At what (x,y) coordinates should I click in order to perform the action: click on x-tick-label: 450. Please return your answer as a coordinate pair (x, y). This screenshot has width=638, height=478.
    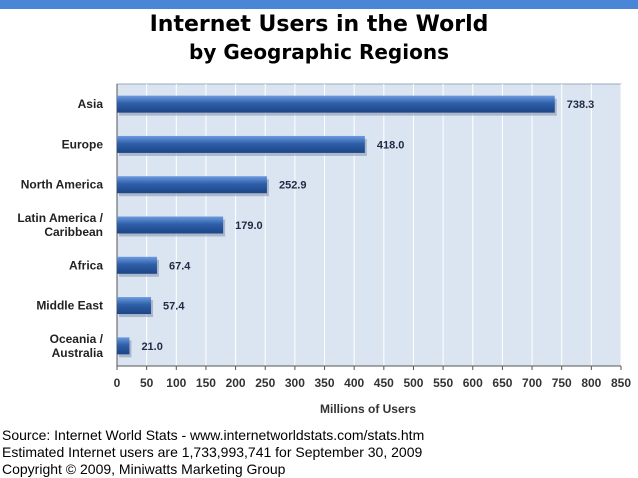
    Looking at the image, I should click on (384, 383).